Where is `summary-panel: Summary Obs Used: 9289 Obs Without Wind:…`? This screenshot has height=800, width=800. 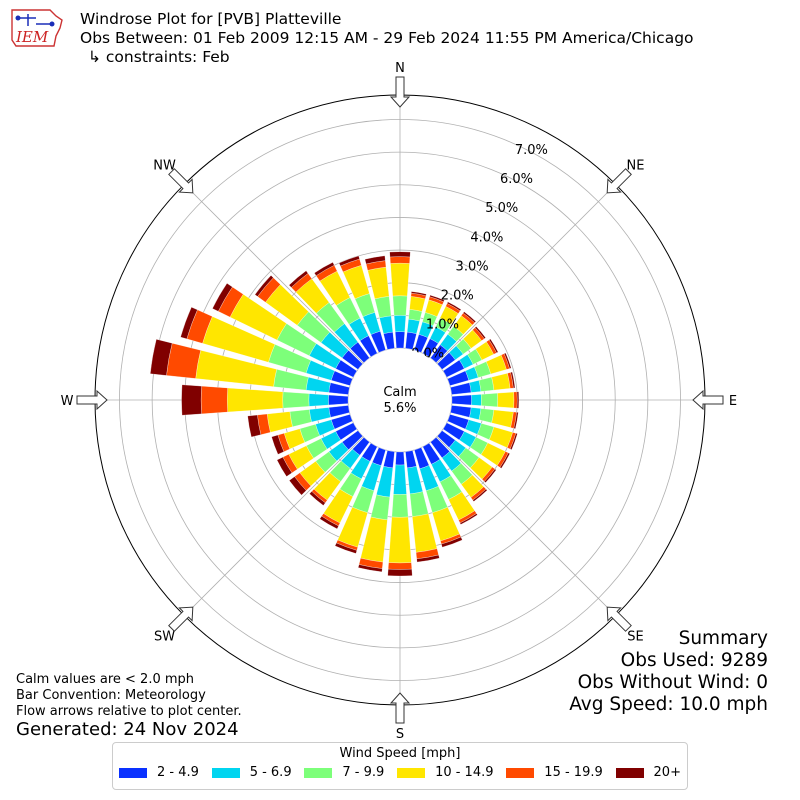 summary-panel: Summary Obs Used: 9289 Obs Without Wind:… is located at coordinates (668, 672).